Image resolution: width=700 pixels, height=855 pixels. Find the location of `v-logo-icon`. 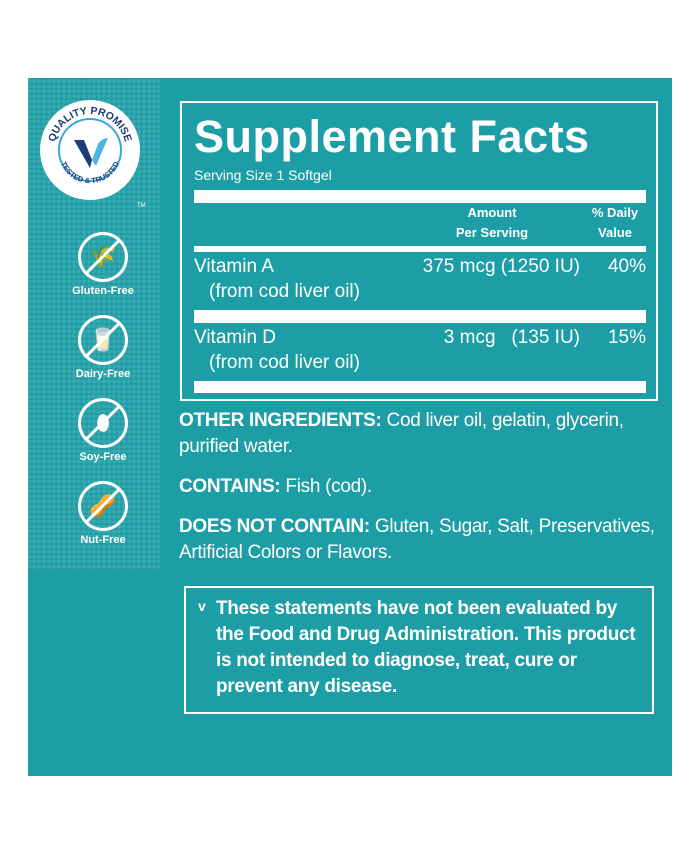

v-logo-icon is located at coordinates (83, 154).